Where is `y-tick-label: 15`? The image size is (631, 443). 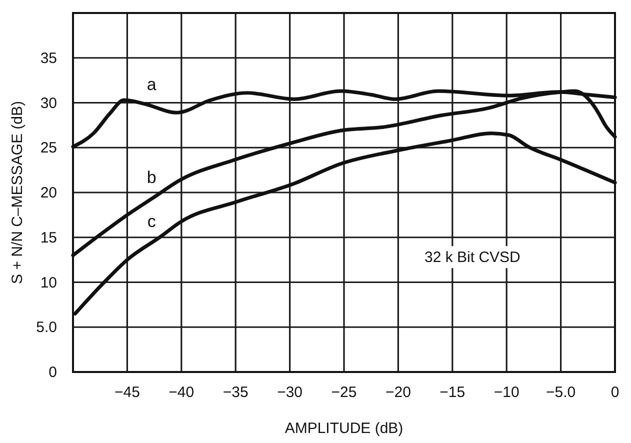 y-tick-label: 15 is located at coordinates (48, 237).